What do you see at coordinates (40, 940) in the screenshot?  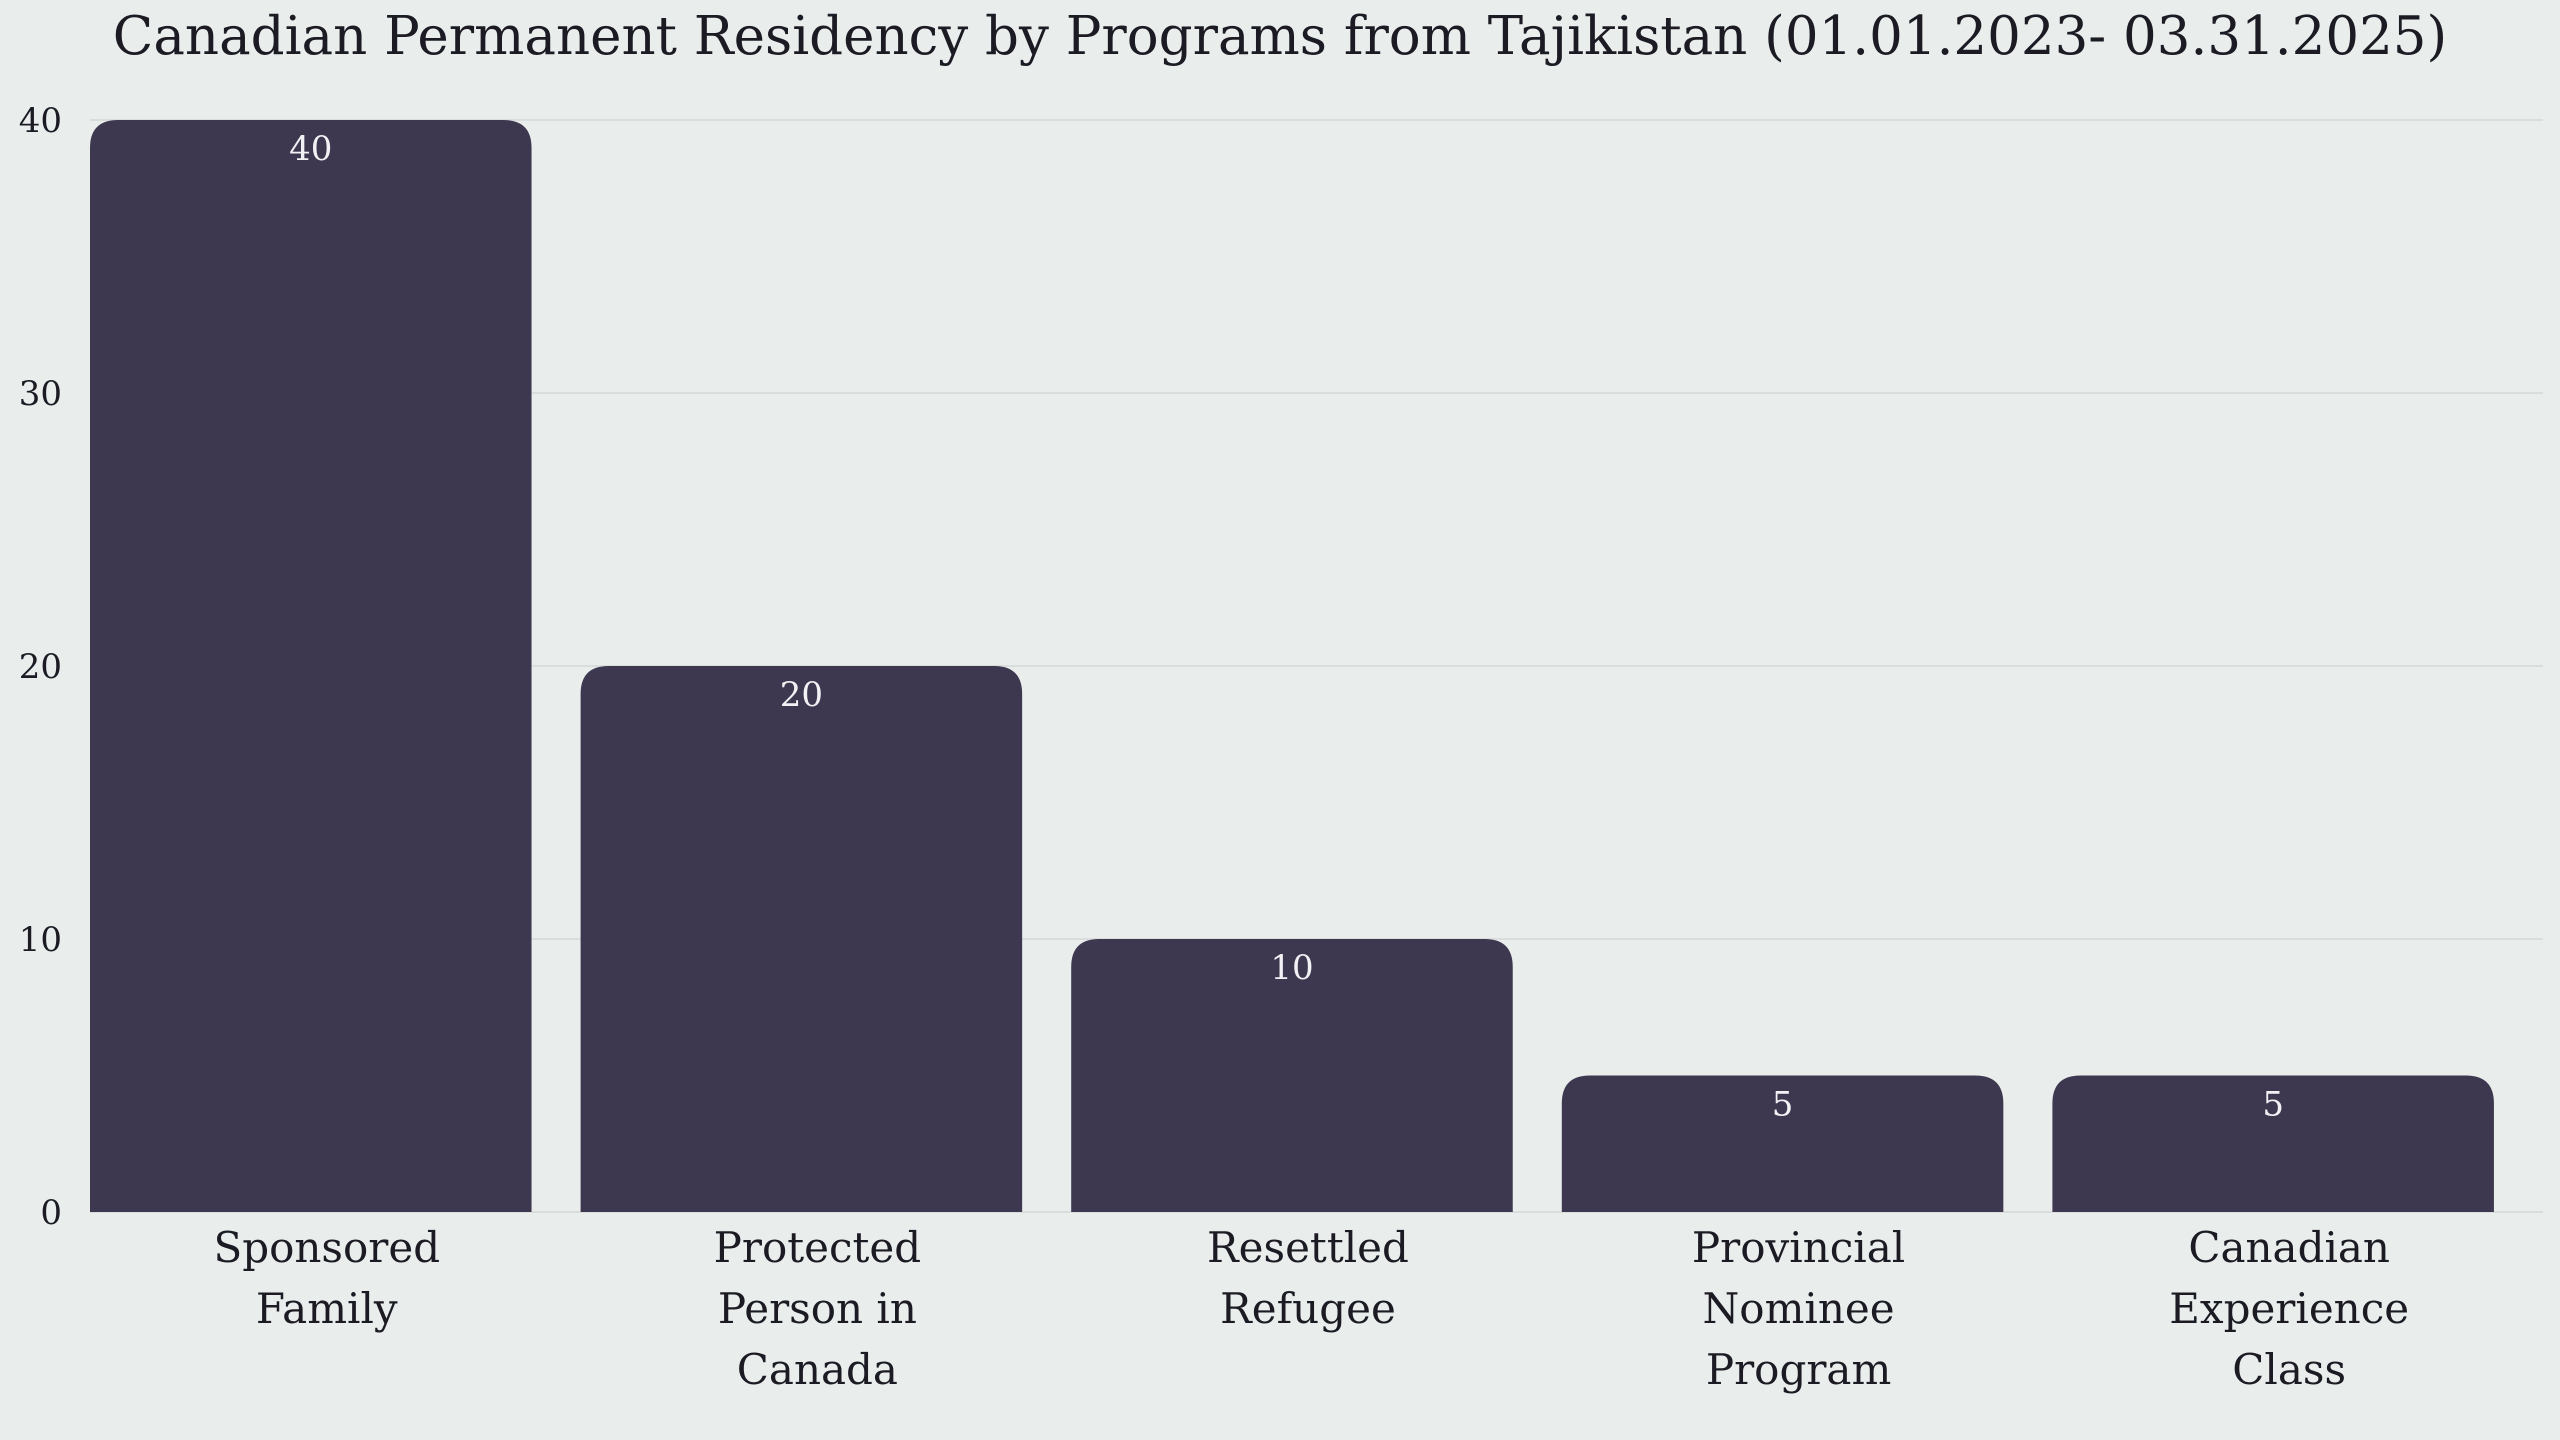 I see `y-tick-label-10: 10` at bounding box center [40, 940].